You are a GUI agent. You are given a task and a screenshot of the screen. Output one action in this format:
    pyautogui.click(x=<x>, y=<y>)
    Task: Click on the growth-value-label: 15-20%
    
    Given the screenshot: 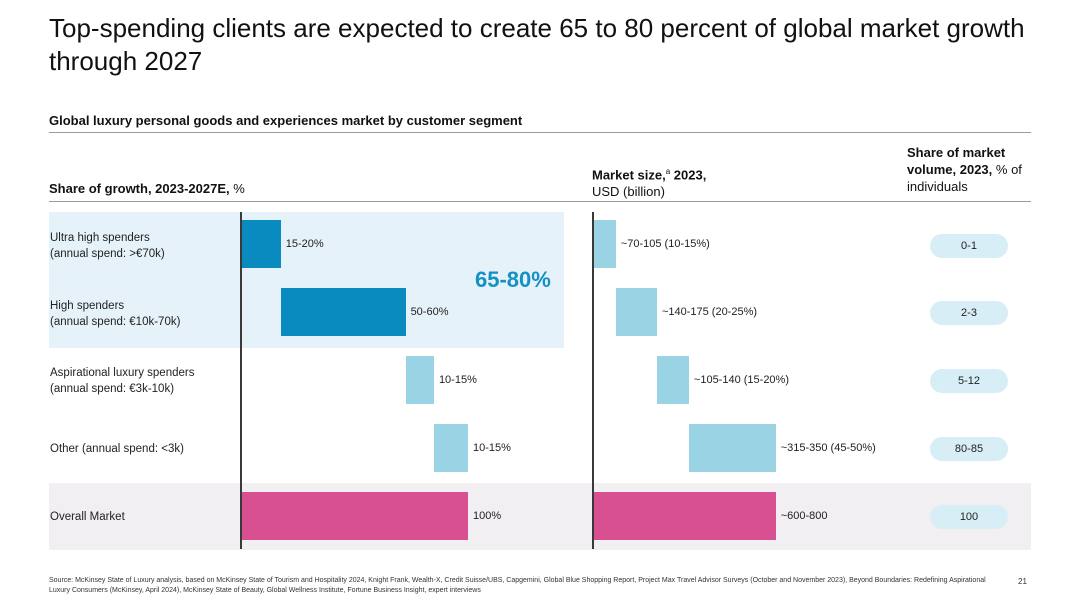 What is the action you would take?
    pyautogui.click(x=304, y=244)
    